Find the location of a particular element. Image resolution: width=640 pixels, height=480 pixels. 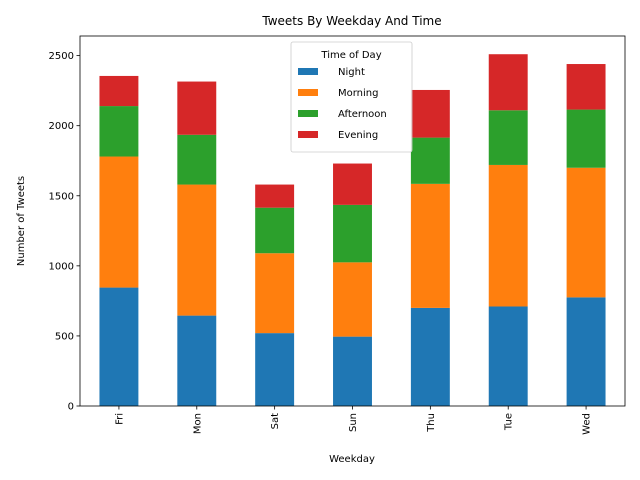

legend-label-evening: Evening is located at coordinates (358, 135).